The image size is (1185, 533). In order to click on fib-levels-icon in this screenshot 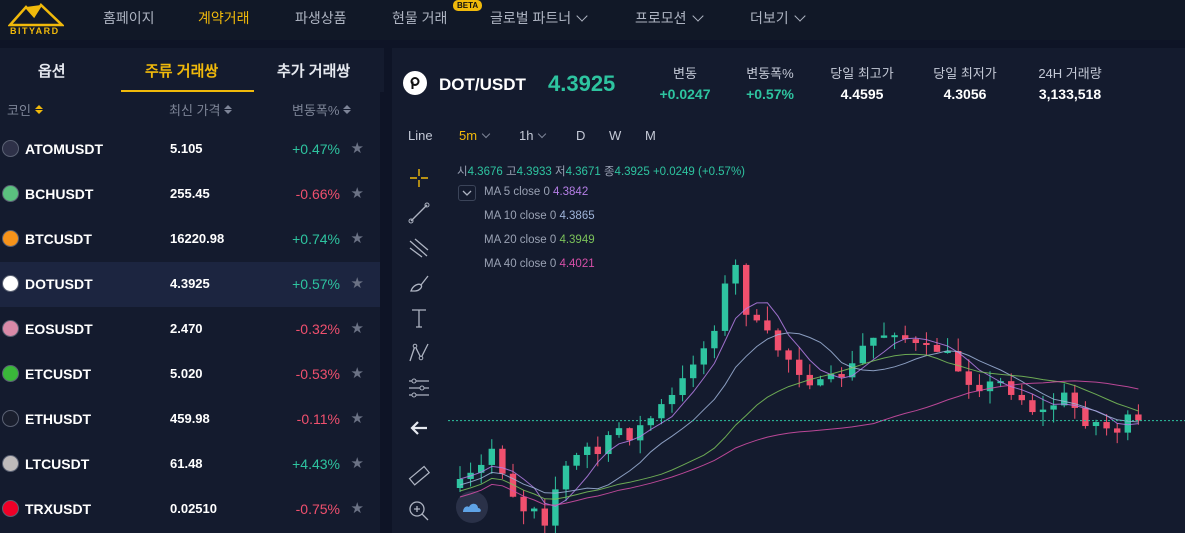, I will do `click(419, 388)`.